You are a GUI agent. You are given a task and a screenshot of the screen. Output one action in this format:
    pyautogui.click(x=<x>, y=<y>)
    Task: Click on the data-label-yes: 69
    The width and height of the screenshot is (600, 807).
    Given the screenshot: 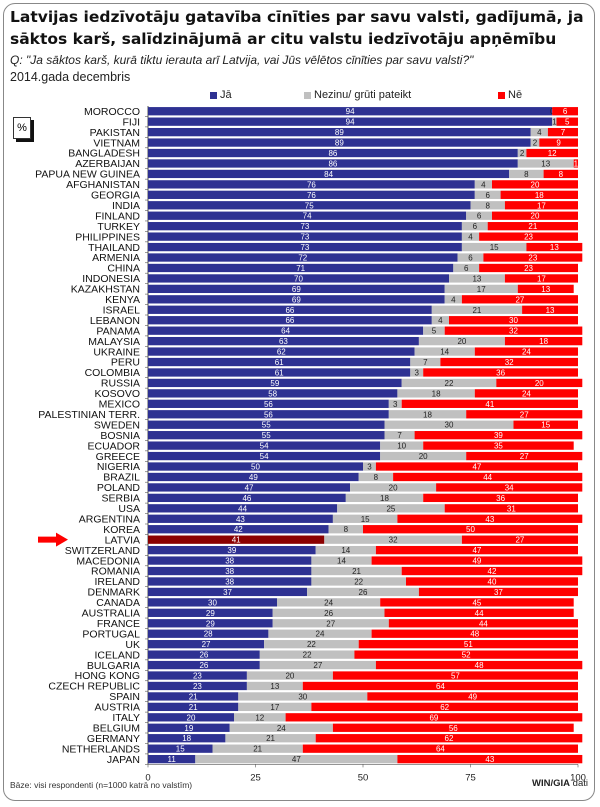 What is the action you would take?
    pyautogui.click(x=296, y=289)
    